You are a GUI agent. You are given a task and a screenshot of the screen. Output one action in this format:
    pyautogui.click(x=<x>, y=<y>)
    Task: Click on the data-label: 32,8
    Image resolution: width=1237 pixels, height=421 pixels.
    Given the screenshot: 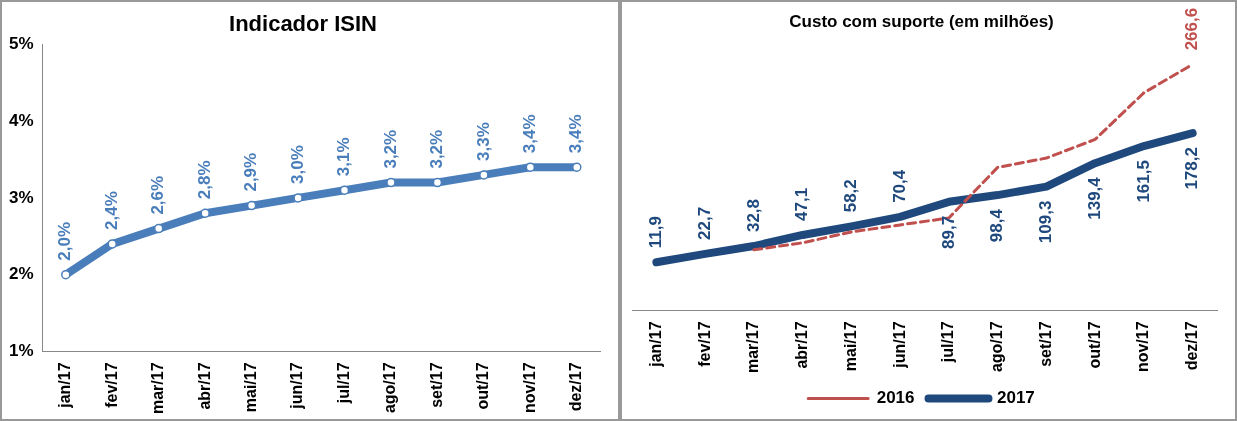 What is the action you would take?
    pyautogui.click(x=753, y=215)
    